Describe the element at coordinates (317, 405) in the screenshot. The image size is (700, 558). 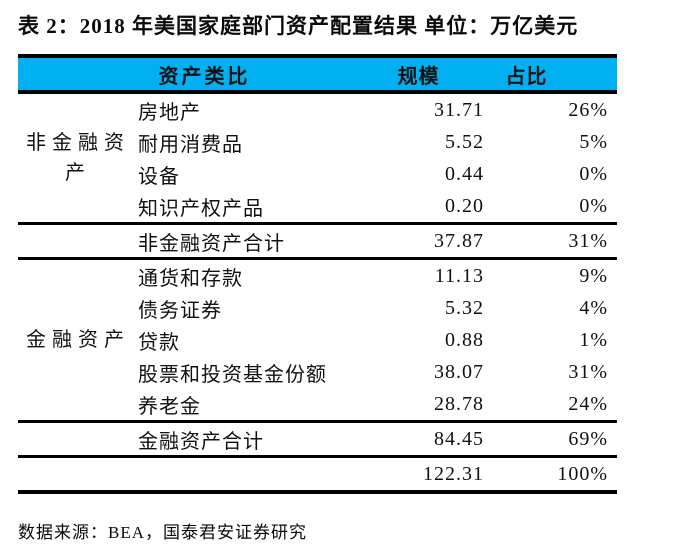
I see `table-row: 养老金 28.78 24%` at that location.